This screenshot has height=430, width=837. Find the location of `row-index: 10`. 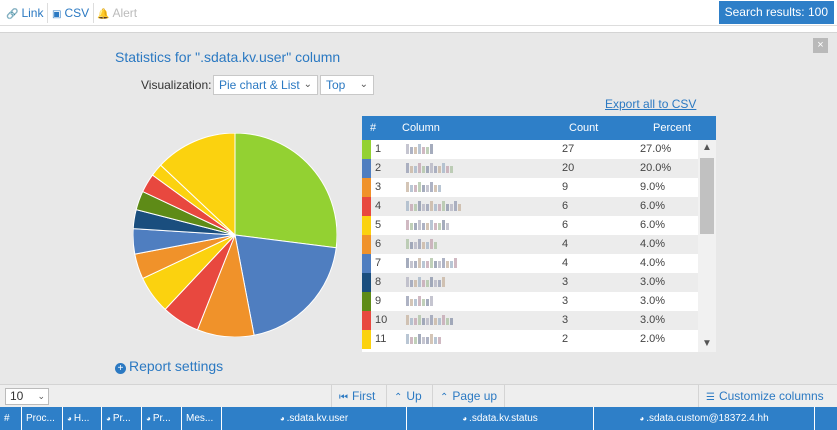

row-index: 10 is located at coordinates (381, 320).